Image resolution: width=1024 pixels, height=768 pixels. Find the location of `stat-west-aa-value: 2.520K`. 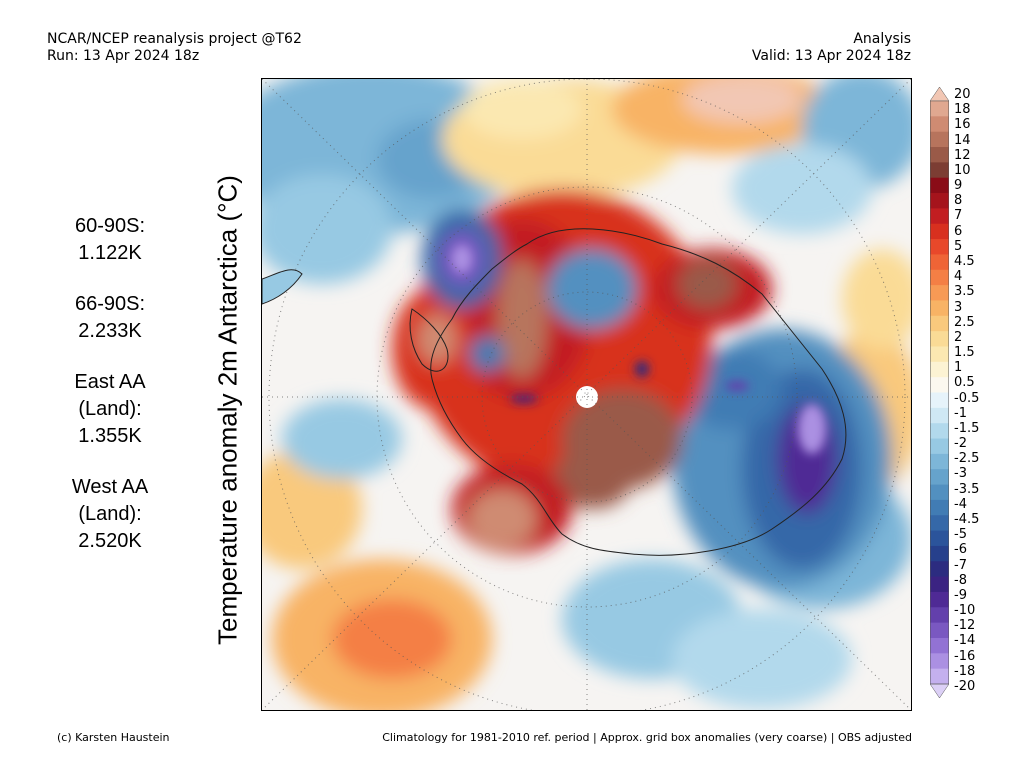

stat-west-aa-value: 2.520K is located at coordinates (110, 541).